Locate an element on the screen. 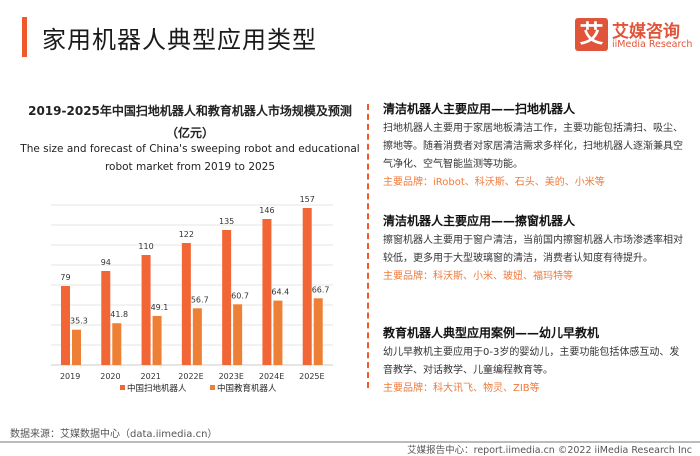 This screenshot has width=700, height=456. data-label: 60.7 is located at coordinates (240, 295).